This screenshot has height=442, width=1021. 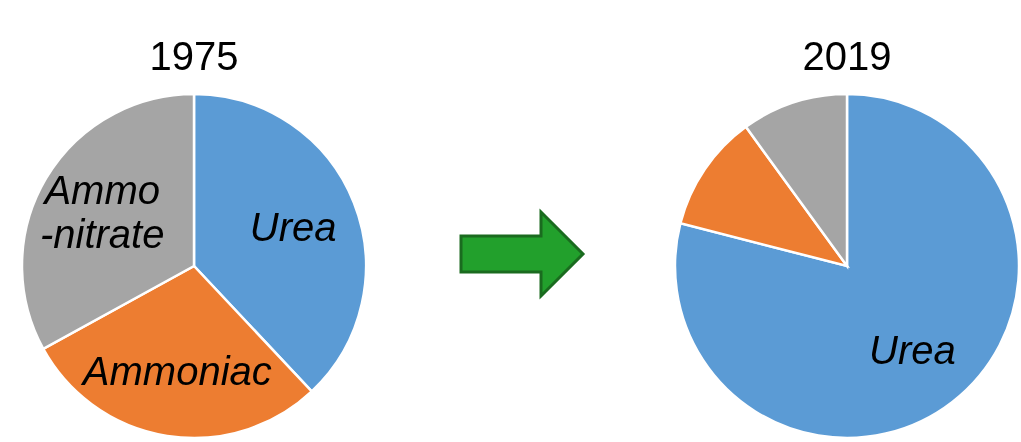 What do you see at coordinates (176, 371) in the screenshot?
I see `slice-label: Ammoniac` at bounding box center [176, 371].